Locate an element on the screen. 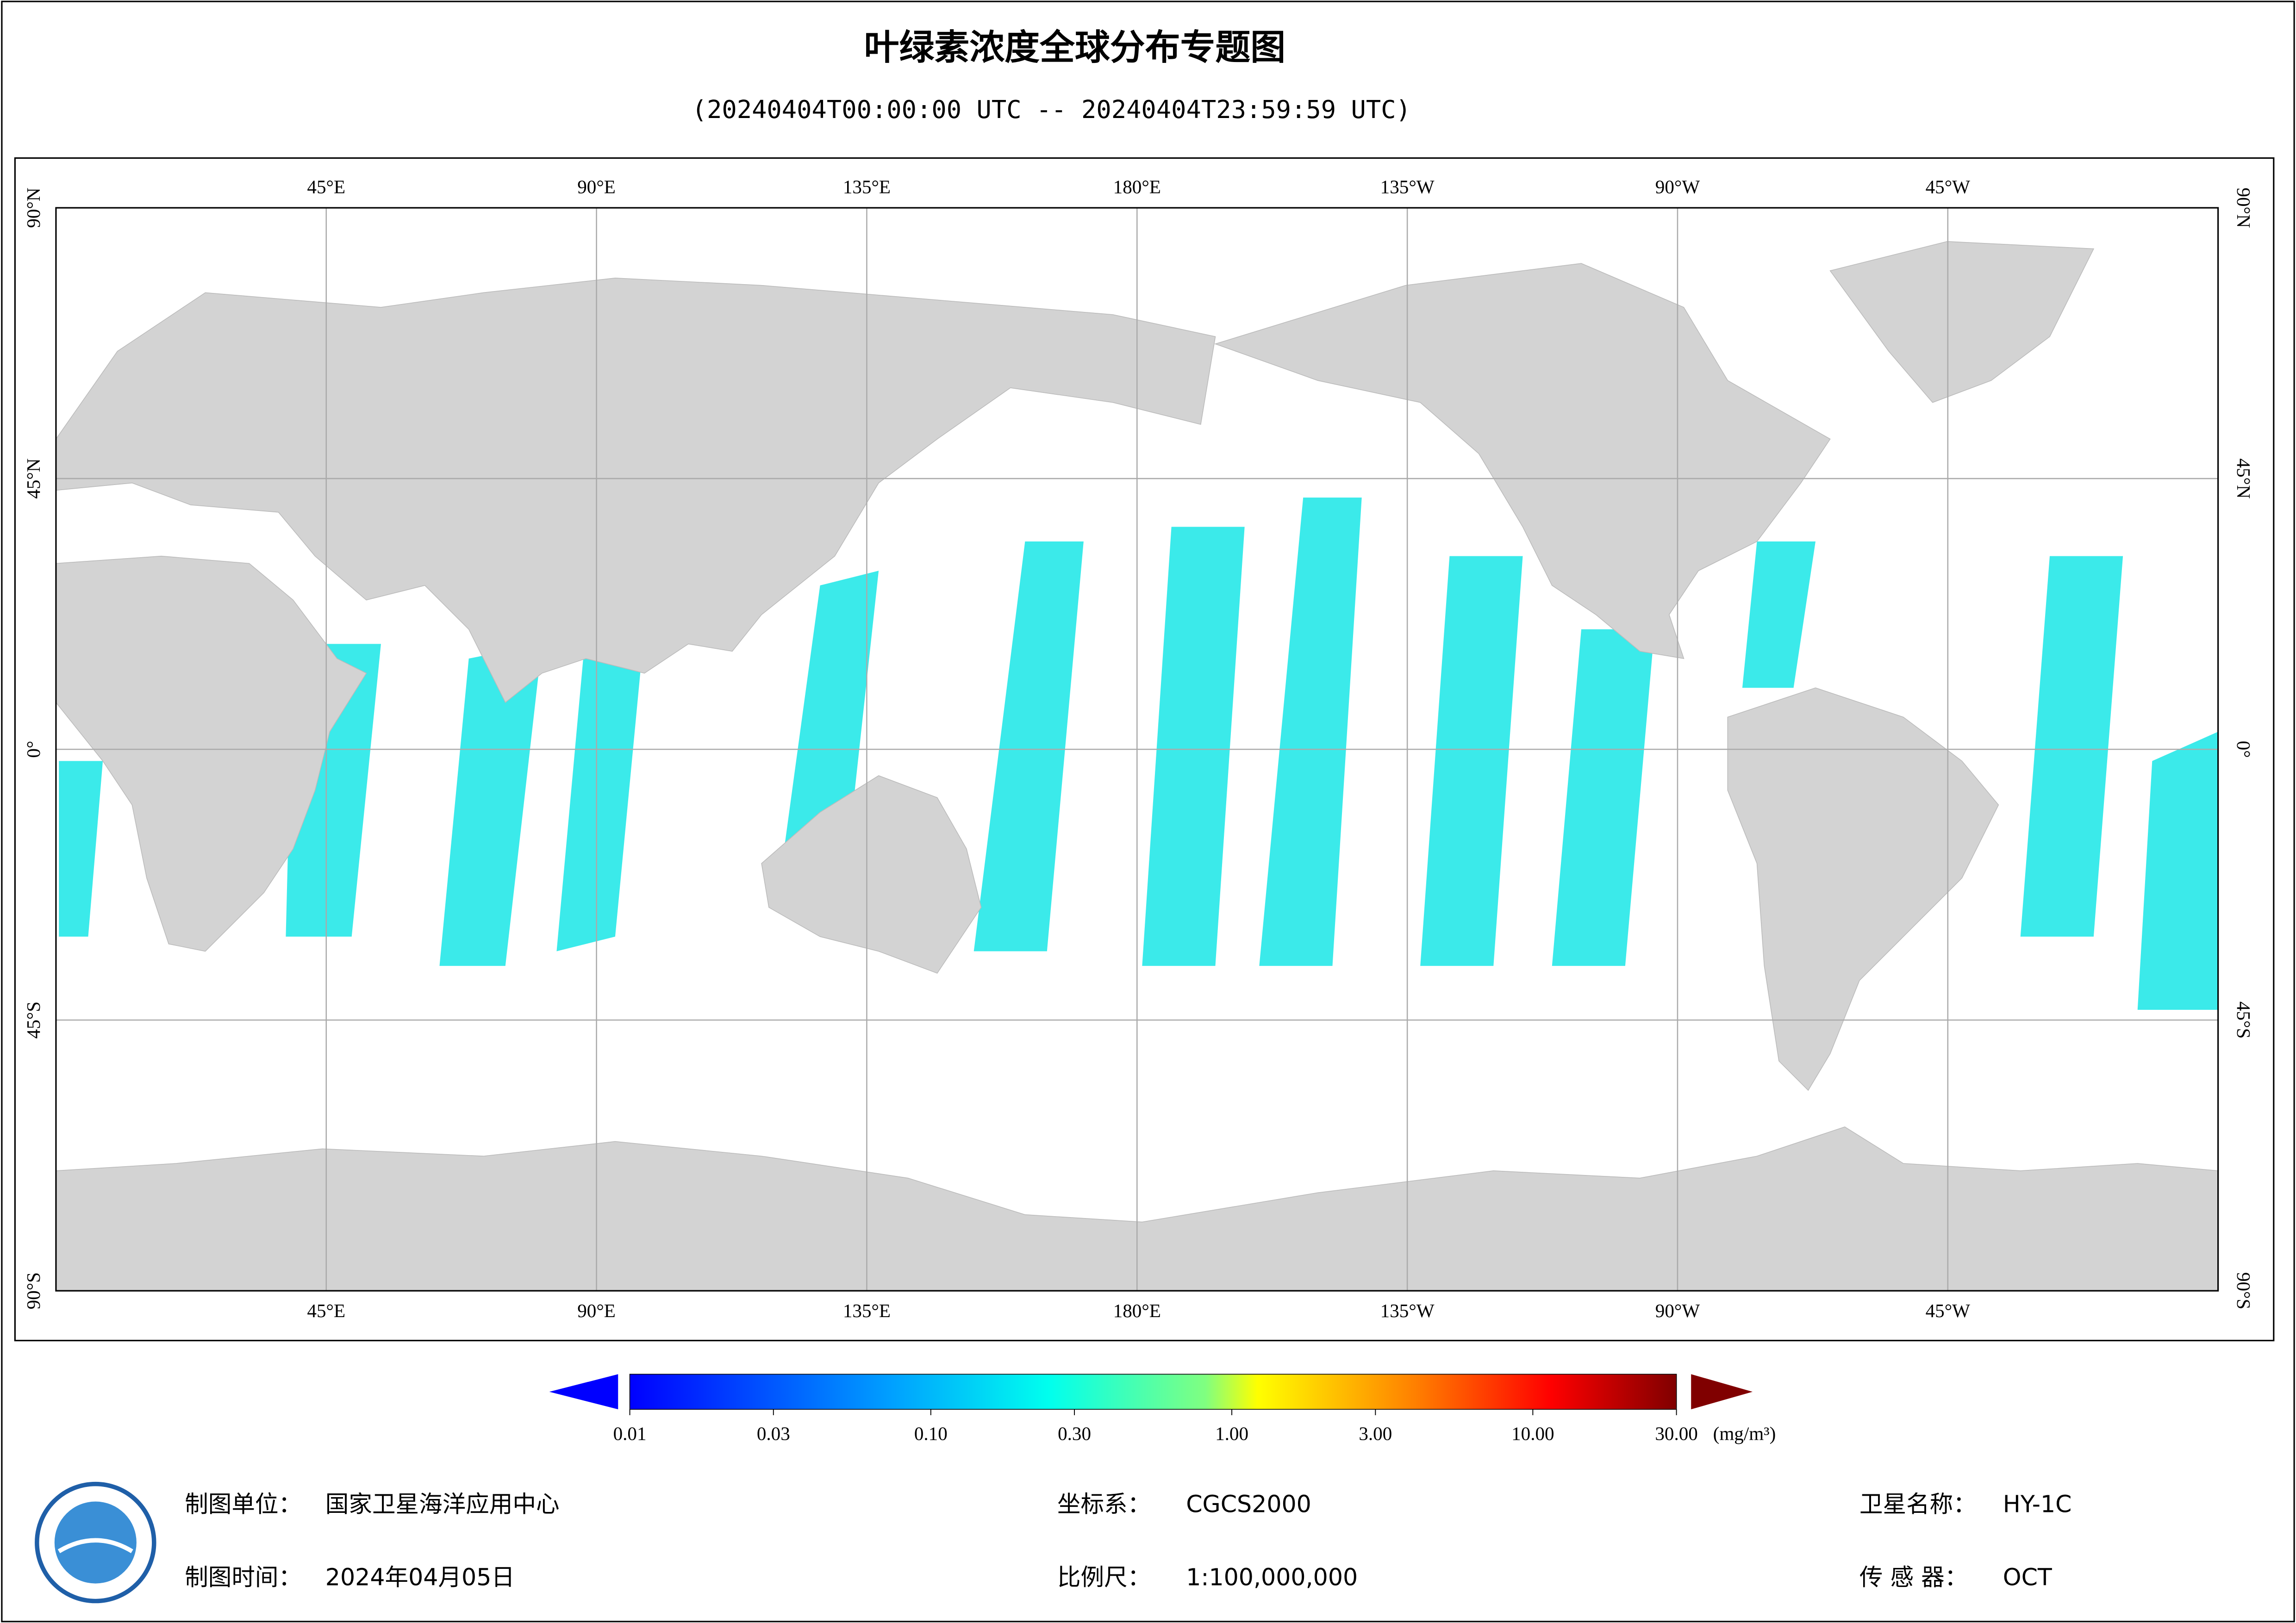  colorbar-tick-label: 0.03 is located at coordinates (773, 1433).